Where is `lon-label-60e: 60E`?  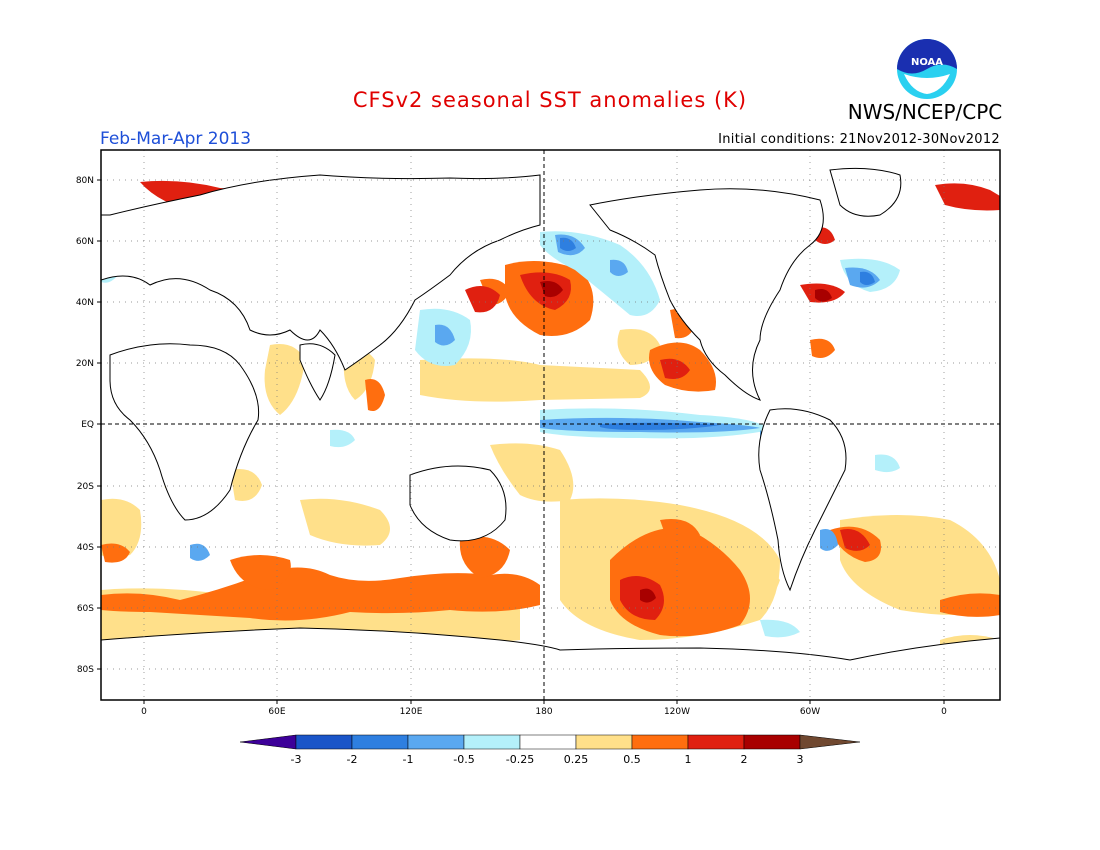
lon-label-60e: 60E is located at coordinates (276, 712).